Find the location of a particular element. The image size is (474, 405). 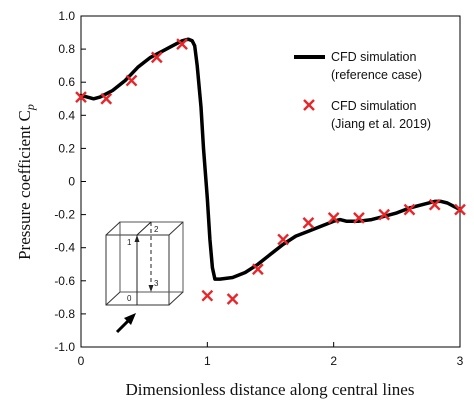

y-tick-label: 0.6 is located at coordinates (66, 82).